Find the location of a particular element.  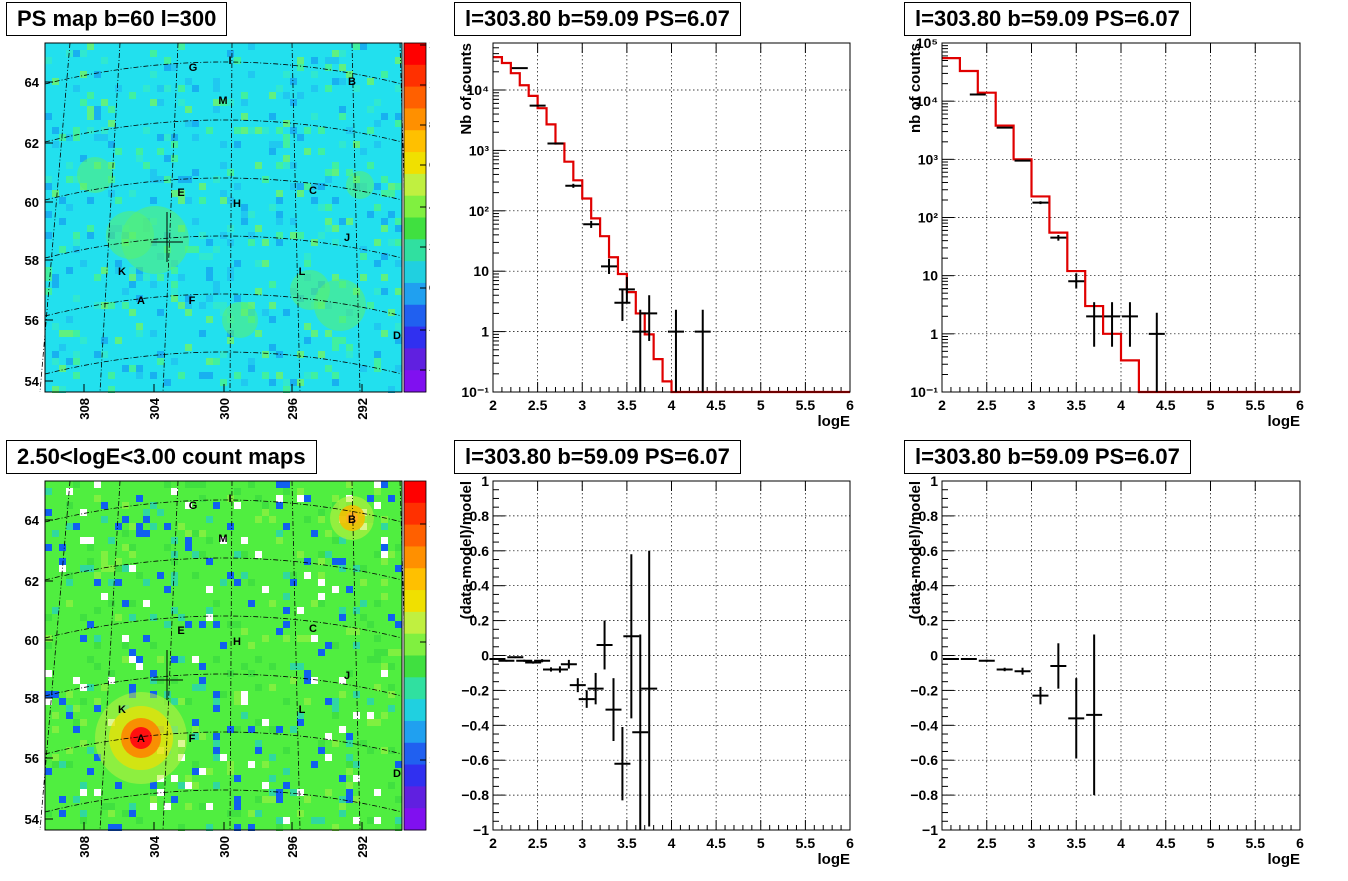

map-y-tick-label: 58 is located at coordinates (32, 260).